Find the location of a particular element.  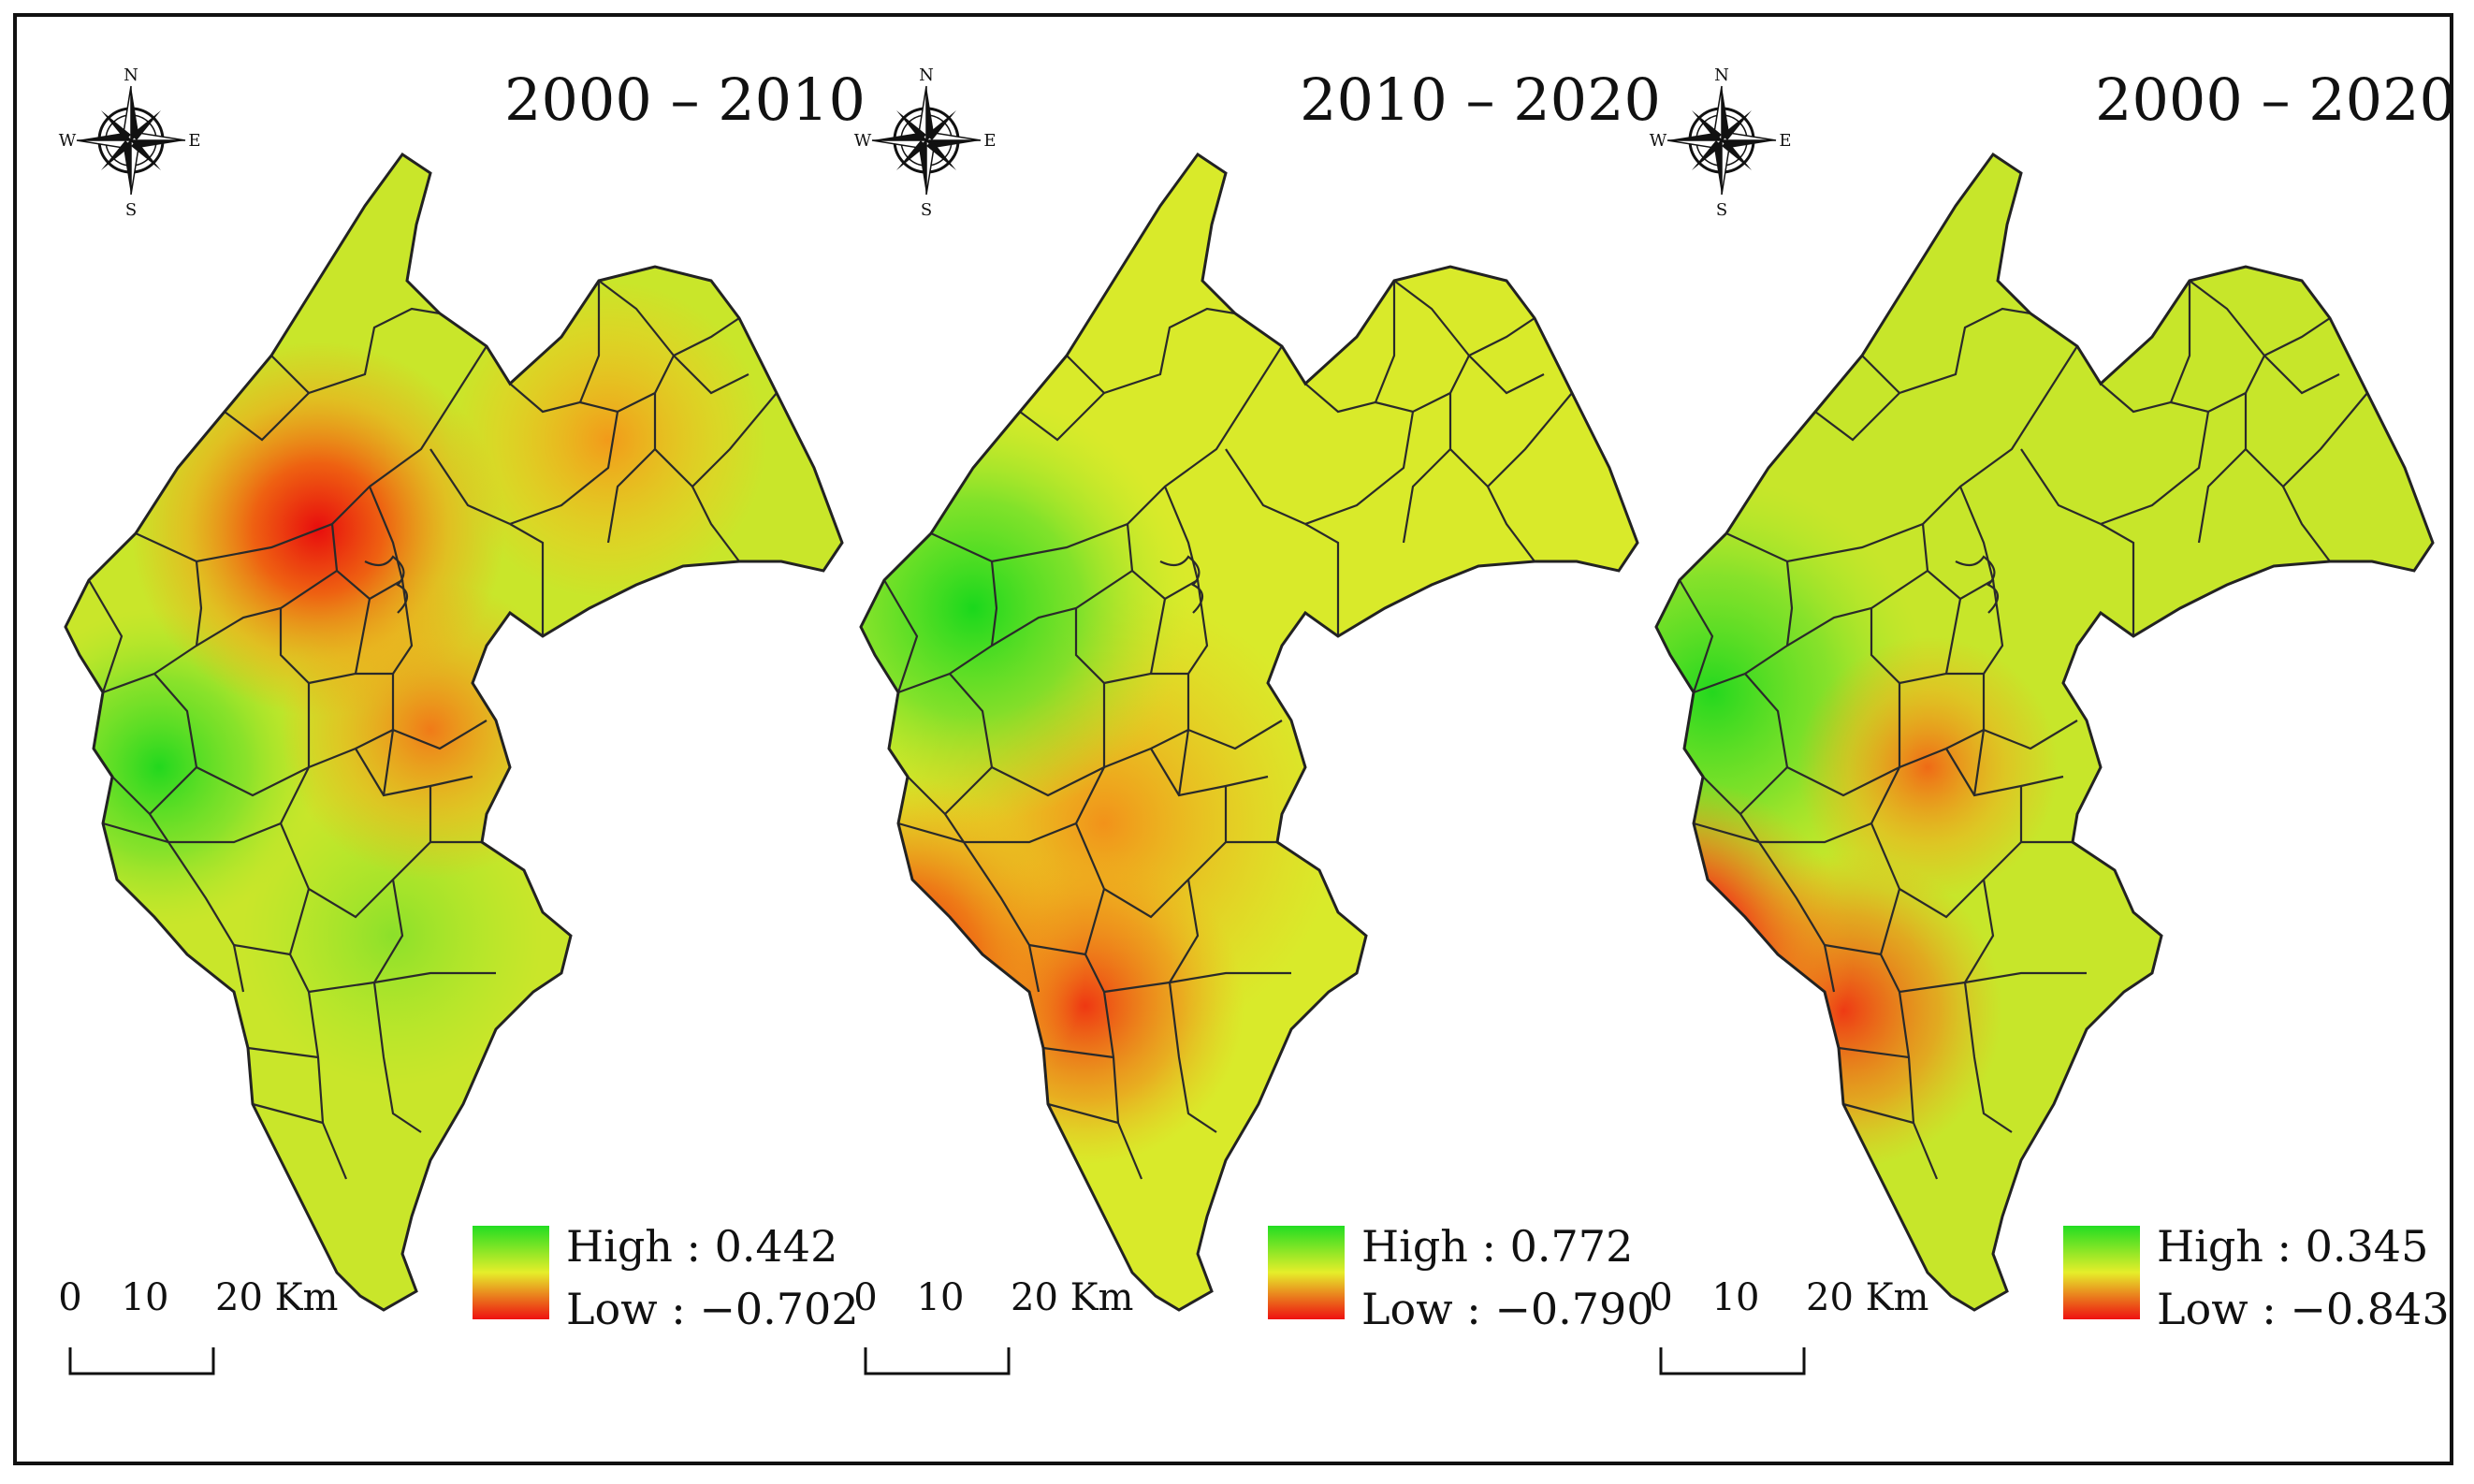

panel-title: 2000 – 2010 is located at coordinates (685, 99).